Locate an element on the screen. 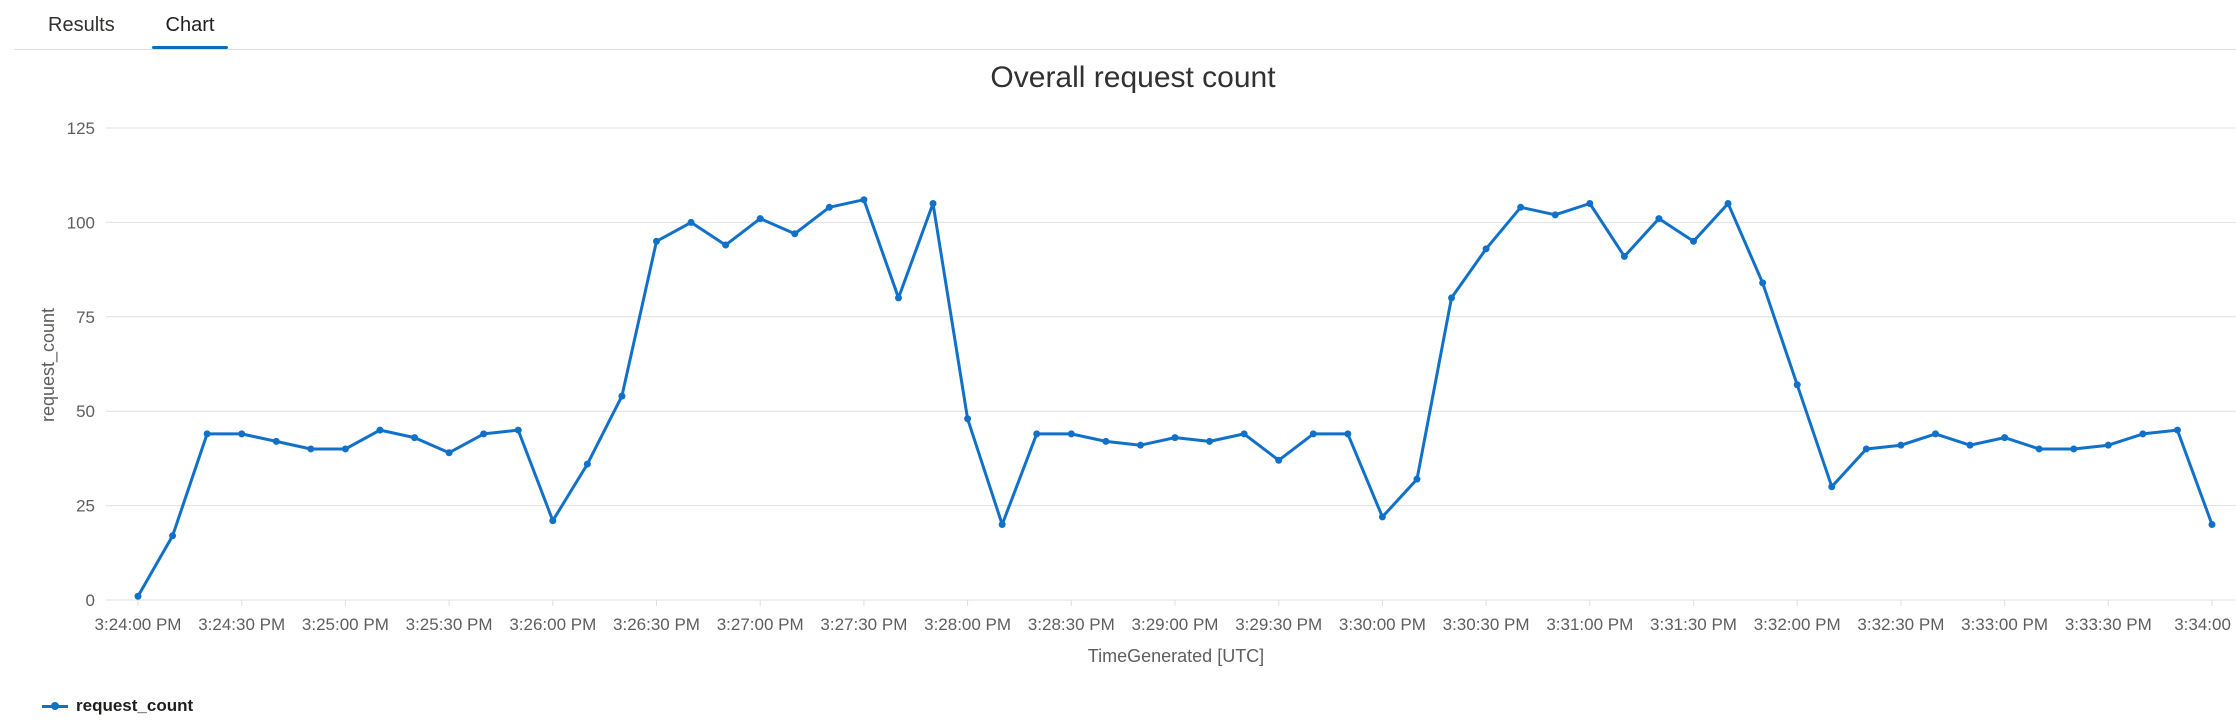  y-tick-label: 100 is located at coordinates (81, 222).